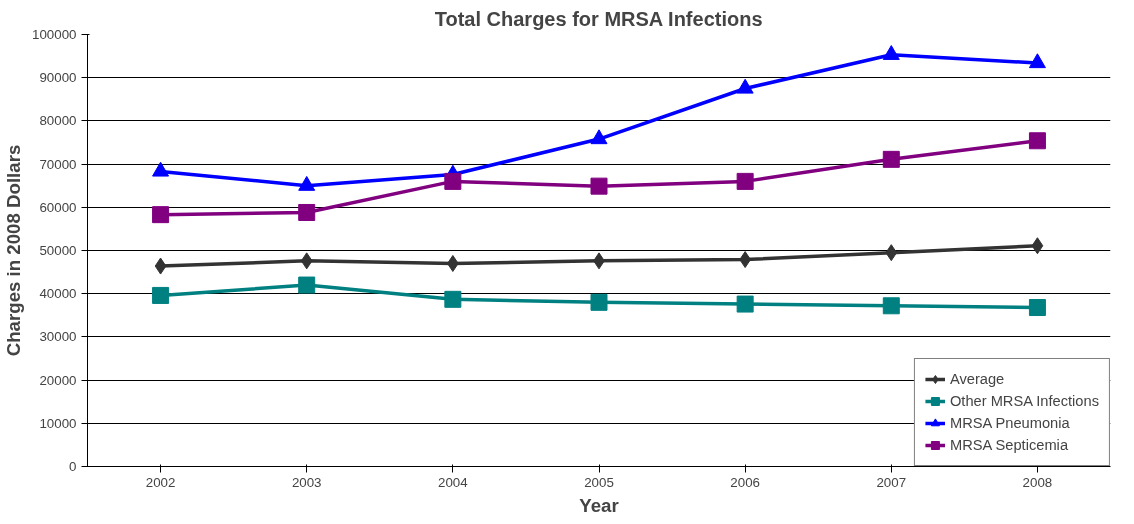 This screenshot has width=1134, height=524. What do you see at coordinates (58, 78) in the screenshot?
I see `y-tick-label: 90000` at bounding box center [58, 78].